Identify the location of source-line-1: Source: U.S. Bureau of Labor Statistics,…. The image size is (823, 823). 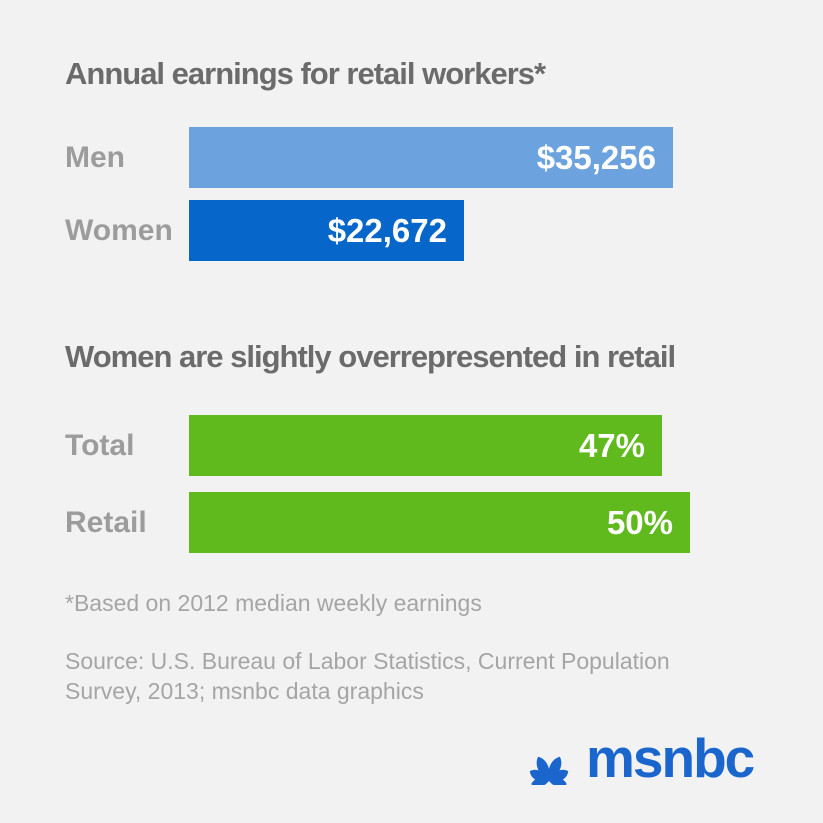
(367, 661).